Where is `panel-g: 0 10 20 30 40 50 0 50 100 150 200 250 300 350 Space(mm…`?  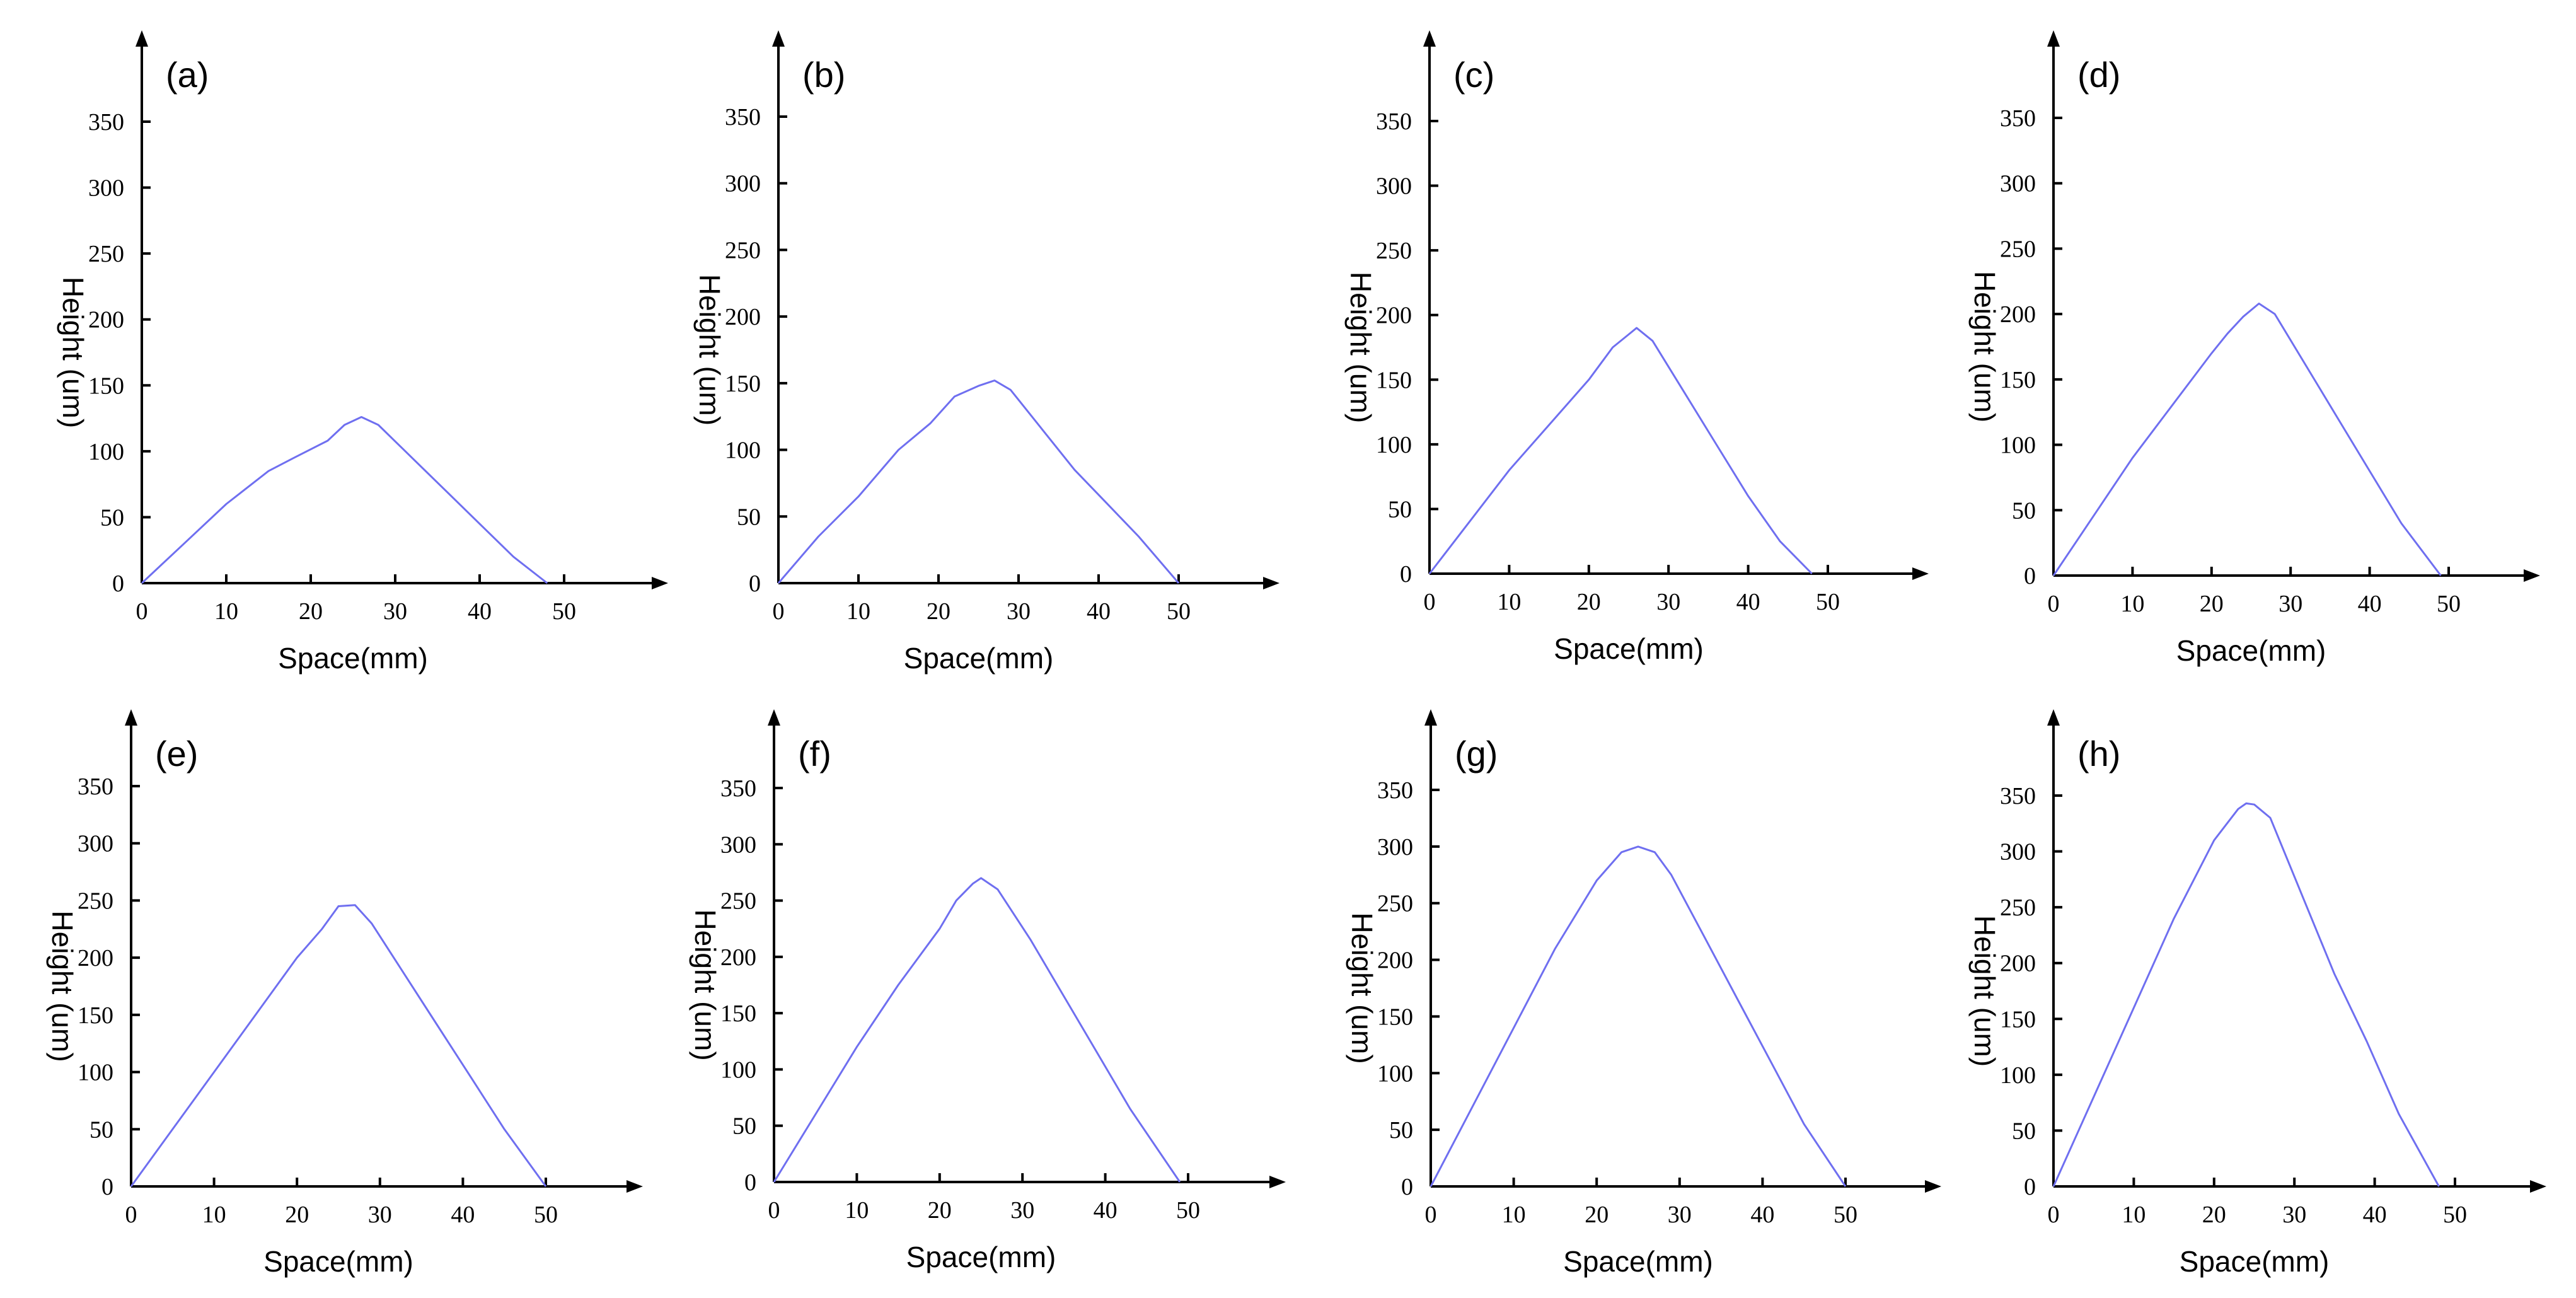
panel-g: 0 10 20 30 40 50 0 50 100 150 200 250 300 350 Space(mm… is located at coordinates (1644, 993).